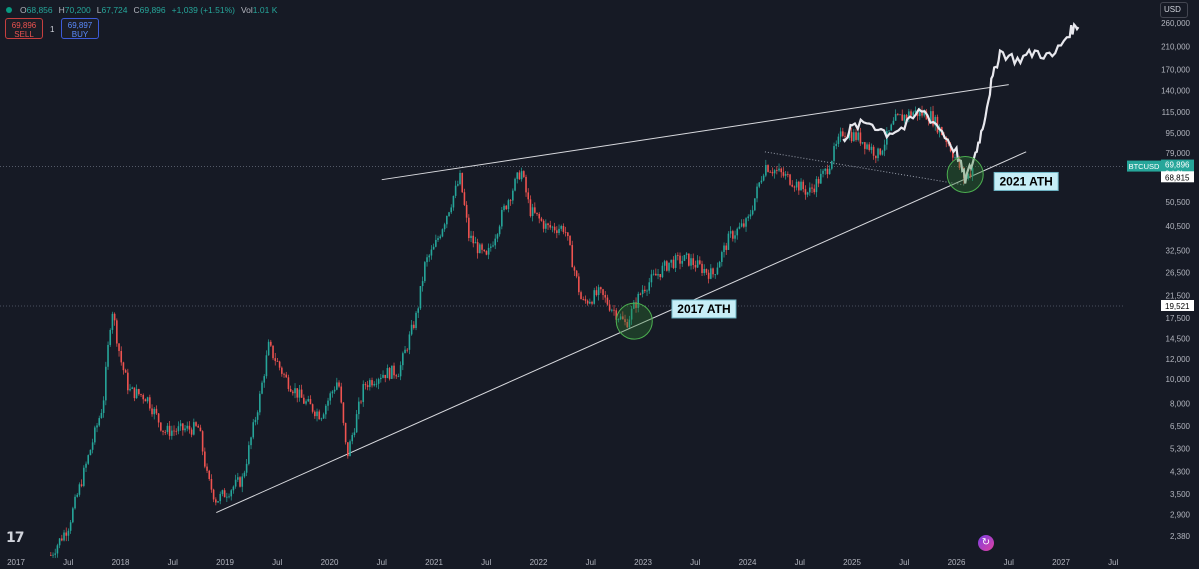  Describe the element at coordinates (1174, 10) in the screenshot. I see `currency-selector: USD` at that location.